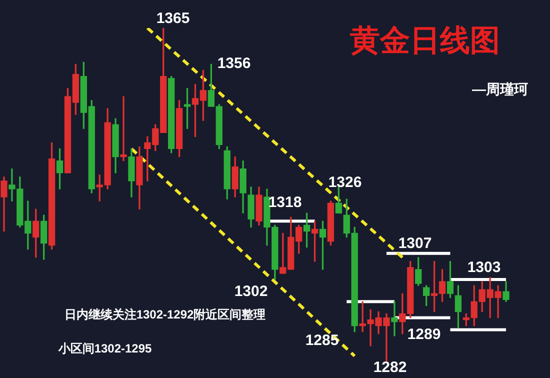 This screenshot has height=378, width=550. Describe the element at coordinates (251, 291) in the screenshot. I see `annotation: 1302` at that location.